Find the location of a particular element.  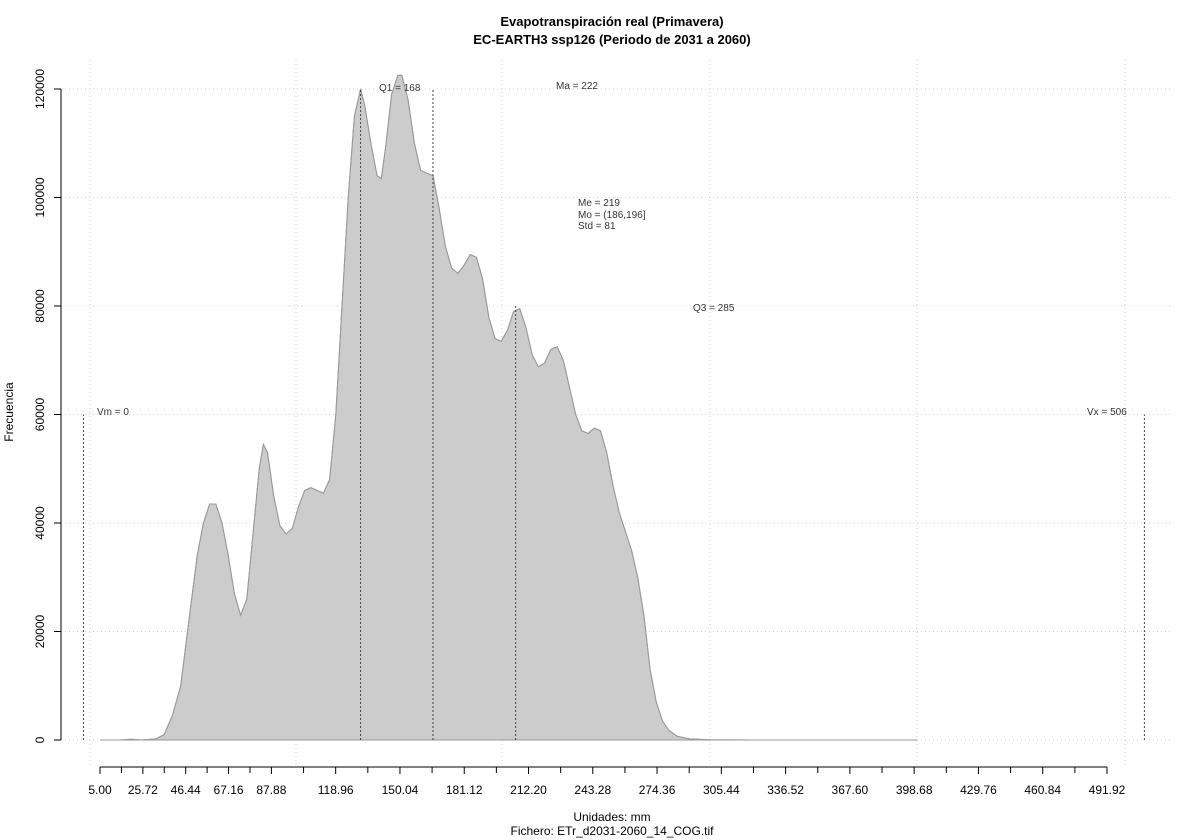

file-footer: Fichero: ETr_d2031-2060_14_COG.tif is located at coordinates (613, 831).